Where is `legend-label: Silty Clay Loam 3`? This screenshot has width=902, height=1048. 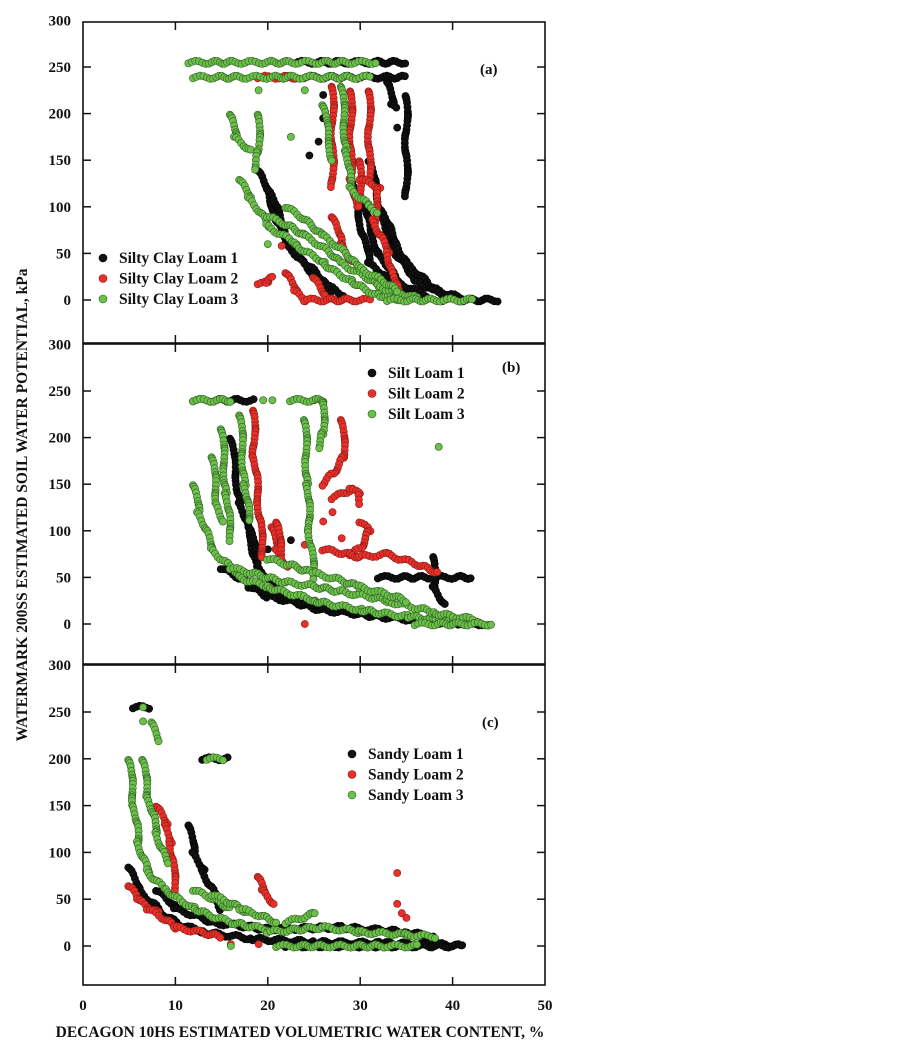 legend-label: Silty Clay Loam 3 is located at coordinates (179, 299).